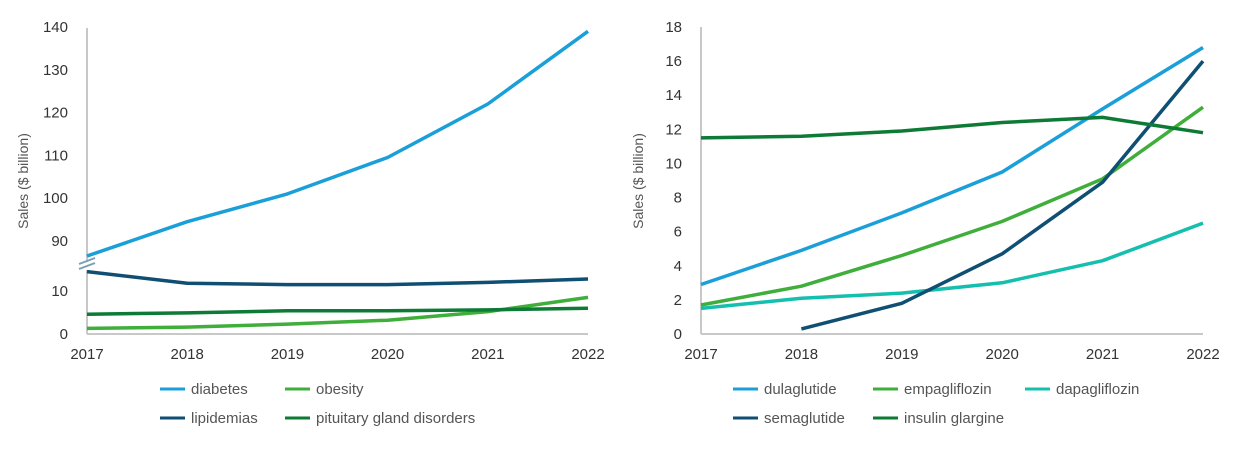 This screenshot has width=1249, height=451. Describe the element at coordinates (948, 389) in the screenshot. I see `legend-label-empagliflozin: empagliflozin` at that location.